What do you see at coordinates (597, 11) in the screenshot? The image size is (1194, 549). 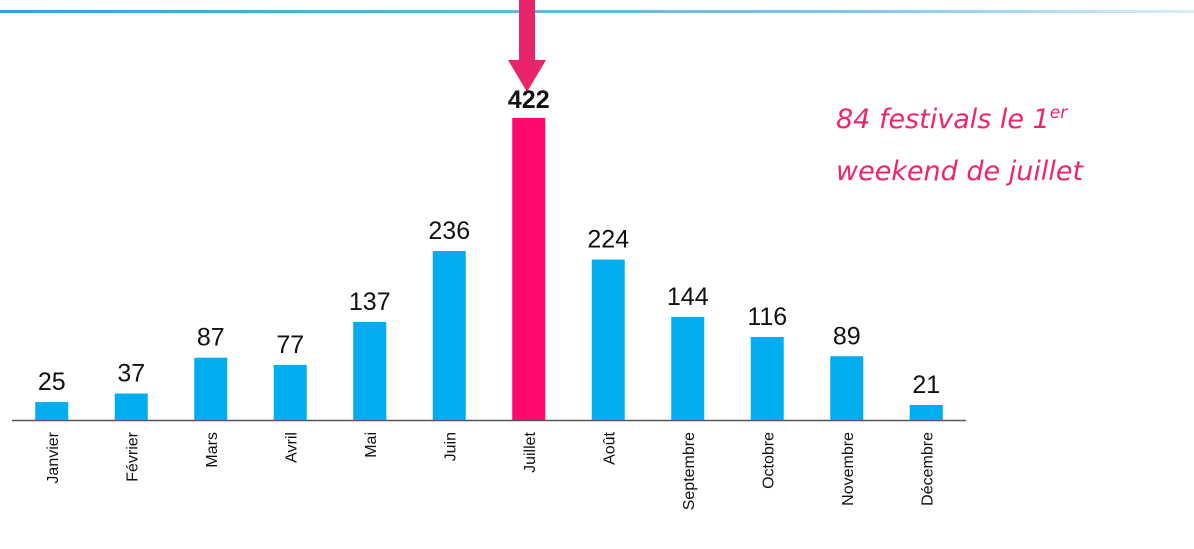 I see `header-line` at bounding box center [597, 11].